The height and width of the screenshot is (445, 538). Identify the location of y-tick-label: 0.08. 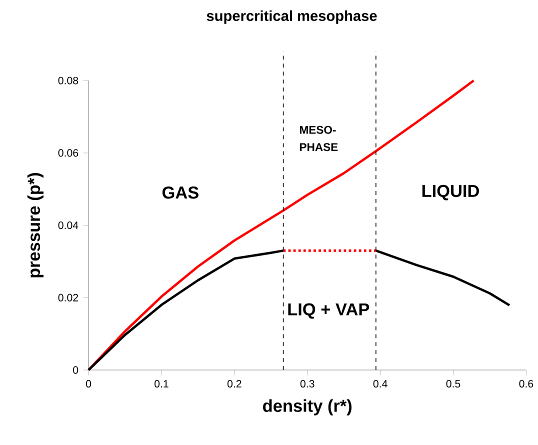
(68, 80).